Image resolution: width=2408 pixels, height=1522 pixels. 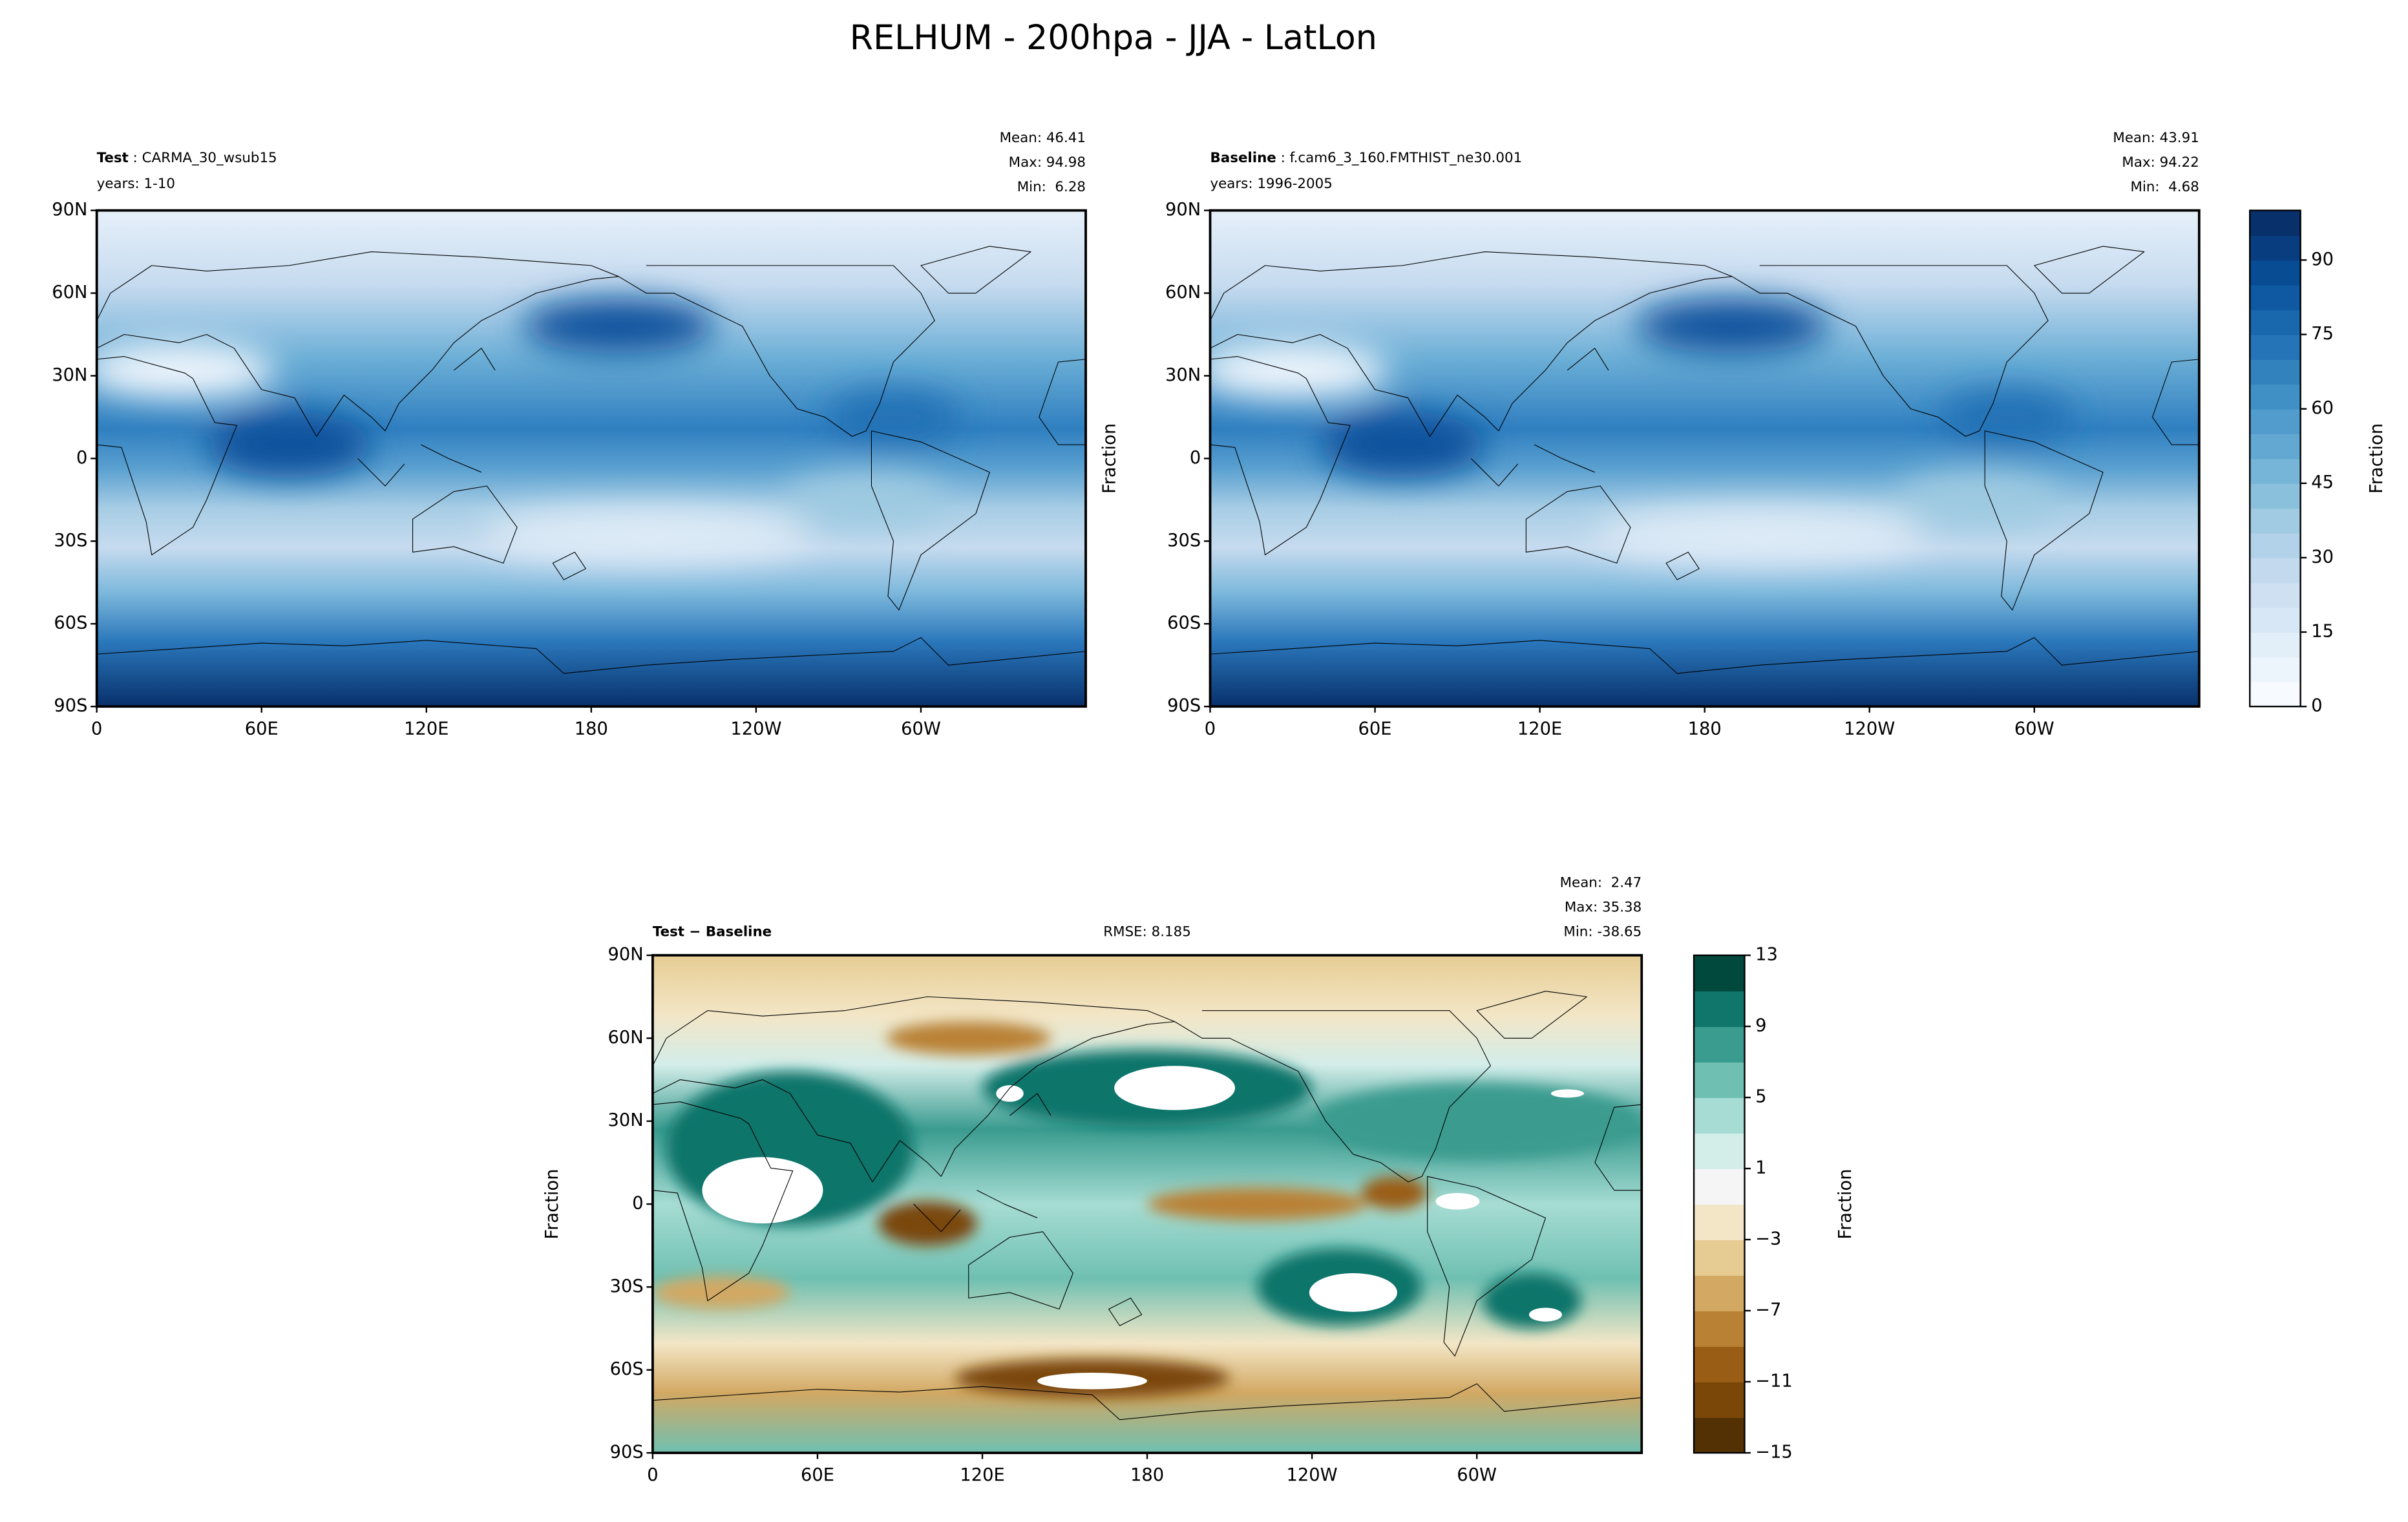 I want to click on colorbar-frame, so click(x=2275, y=458).